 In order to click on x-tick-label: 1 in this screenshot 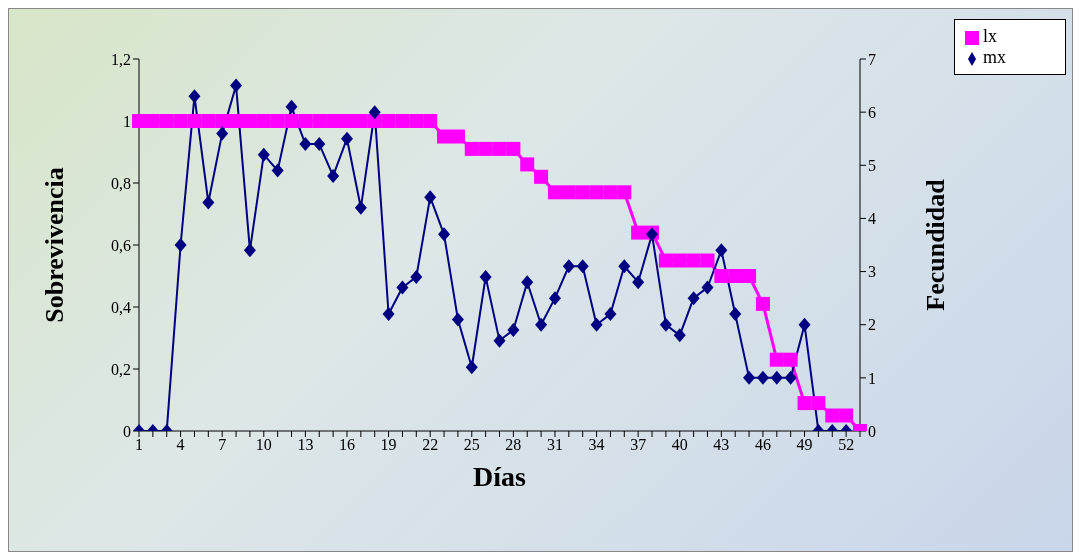, I will do `click(139, 445)`.